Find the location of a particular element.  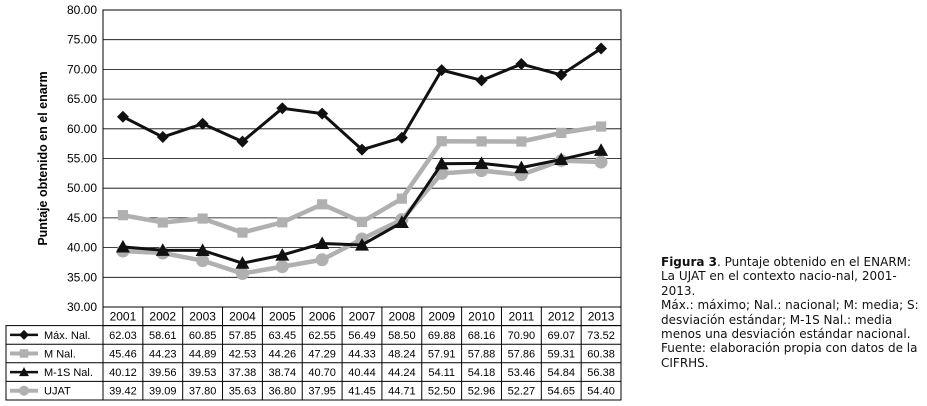

data-label: 37.95 is located at coordinates (322, 392).